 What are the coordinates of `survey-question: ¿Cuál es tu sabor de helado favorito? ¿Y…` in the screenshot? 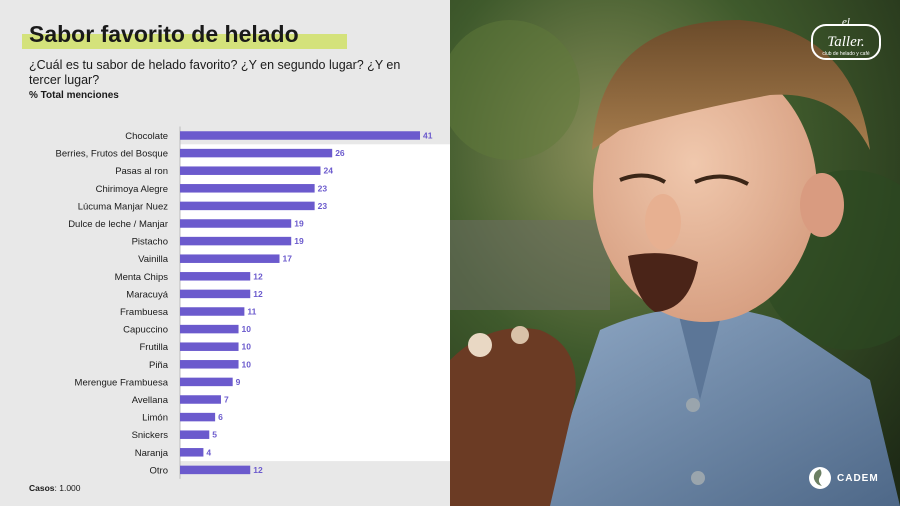 It's located at (215, 72).